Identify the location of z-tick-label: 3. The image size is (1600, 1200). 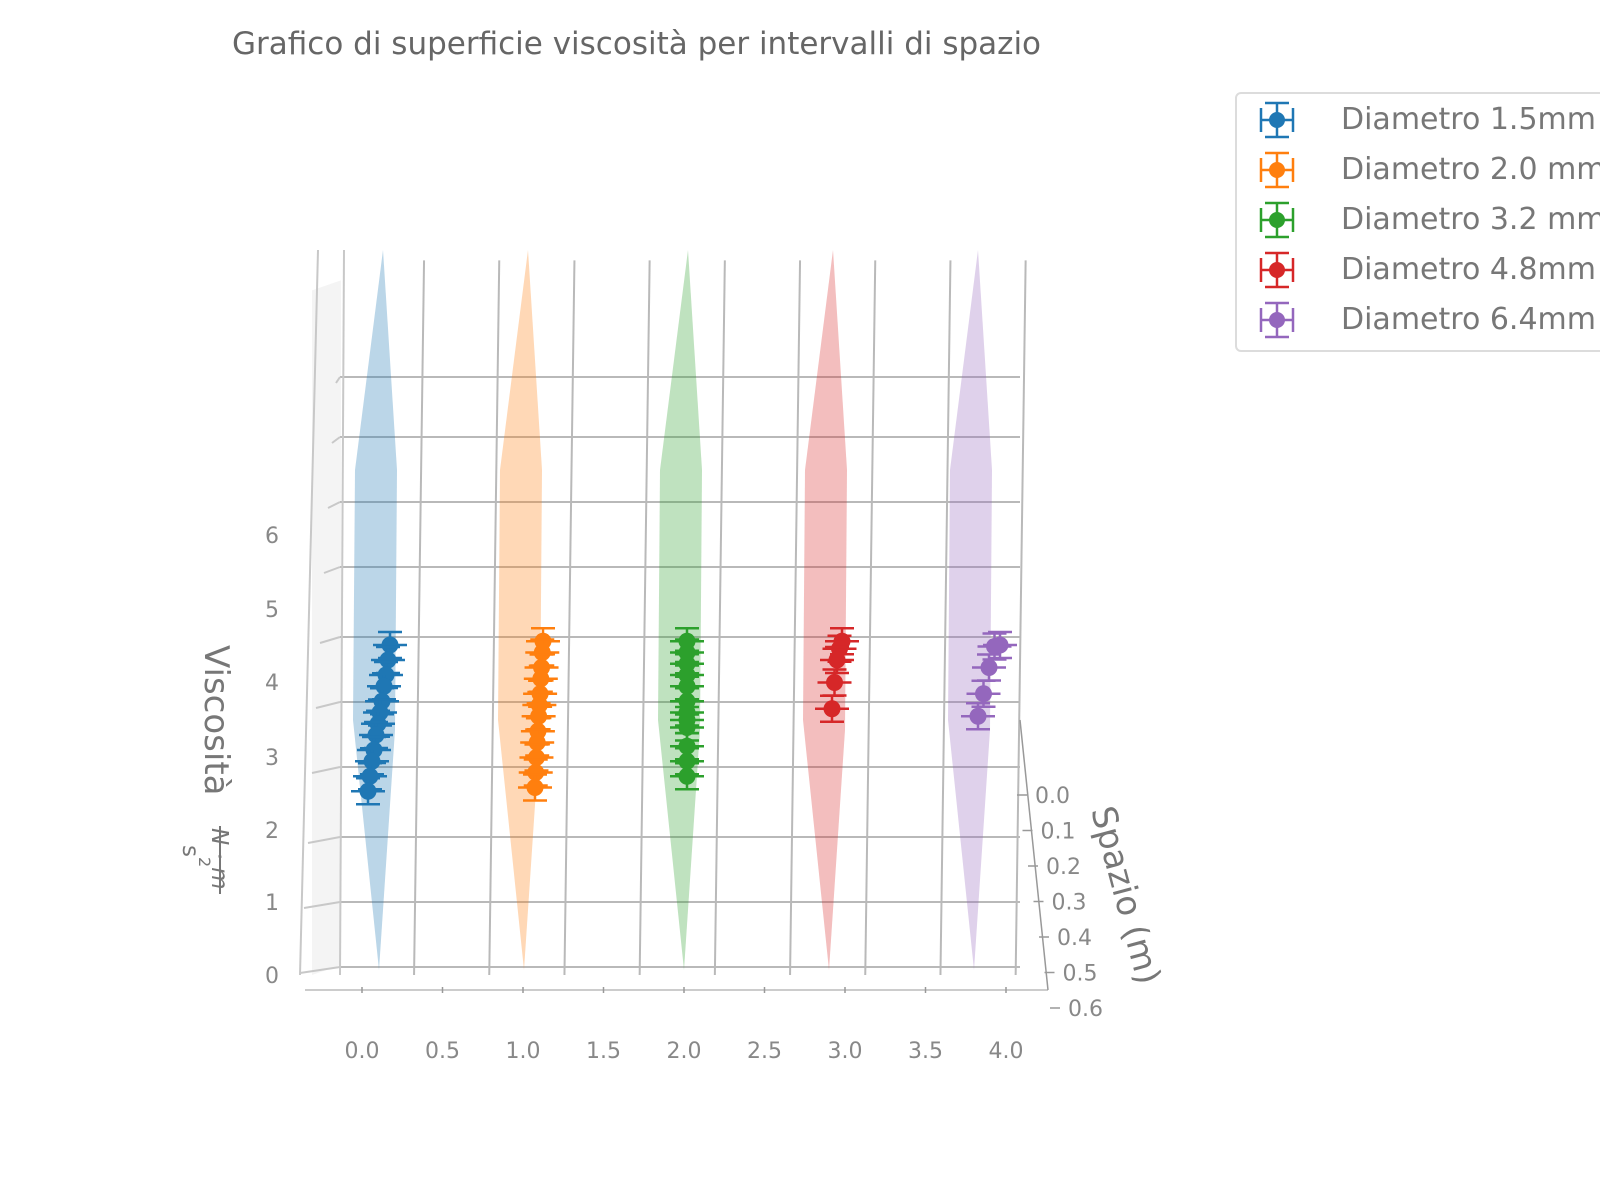
(272, 758).